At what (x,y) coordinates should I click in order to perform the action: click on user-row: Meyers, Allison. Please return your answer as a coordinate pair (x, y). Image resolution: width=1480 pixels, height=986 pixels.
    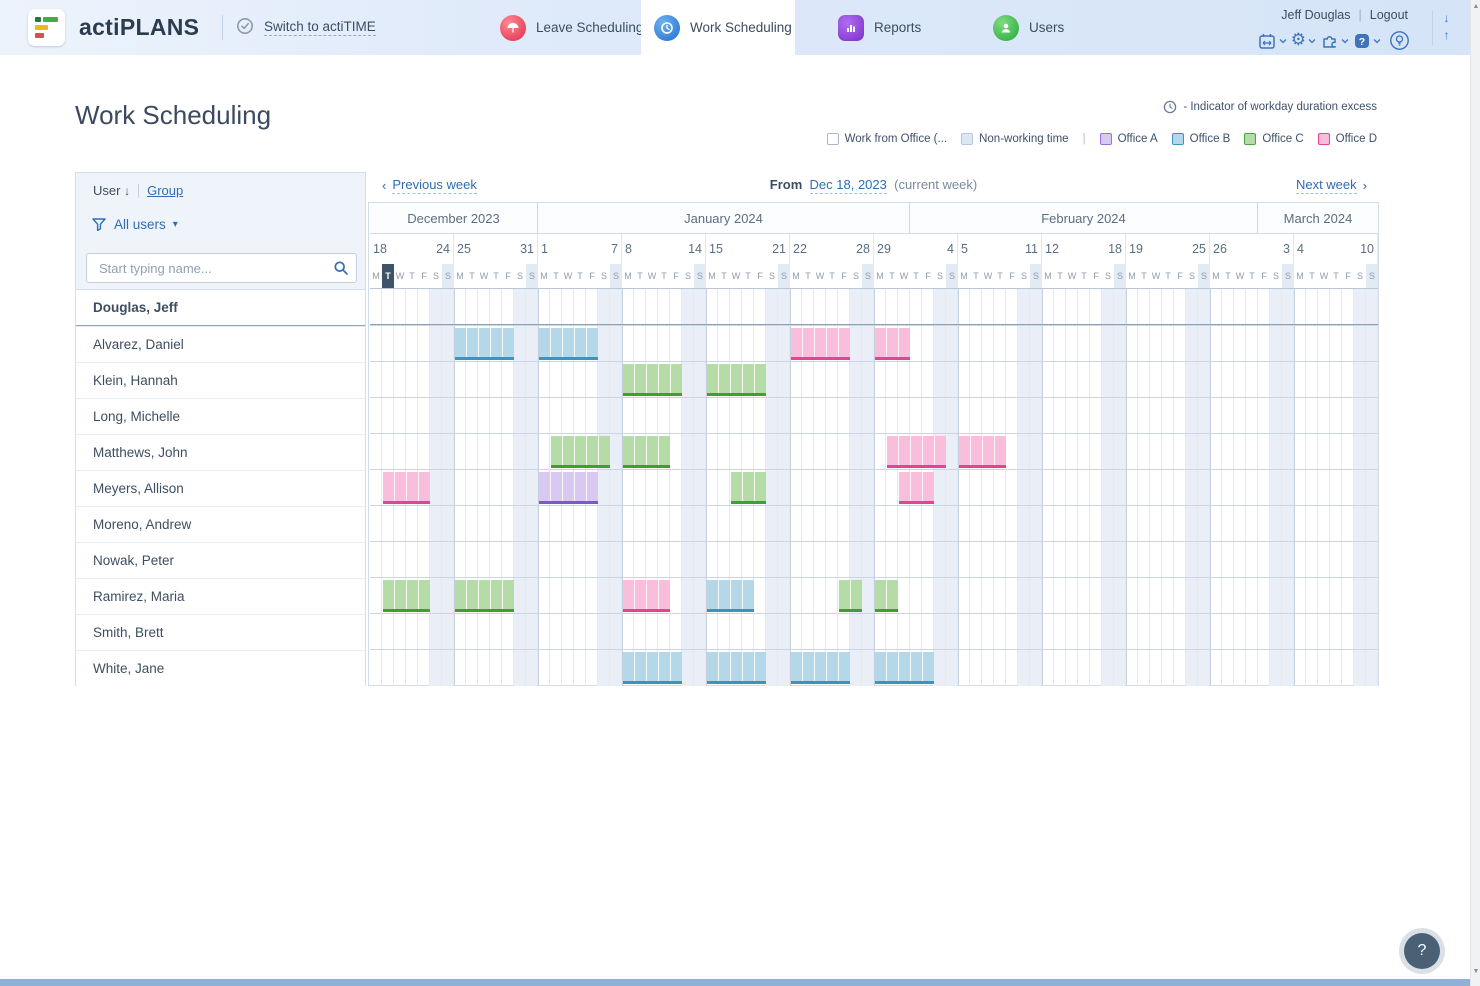
    Looking at the image, I should click on (220, 488).